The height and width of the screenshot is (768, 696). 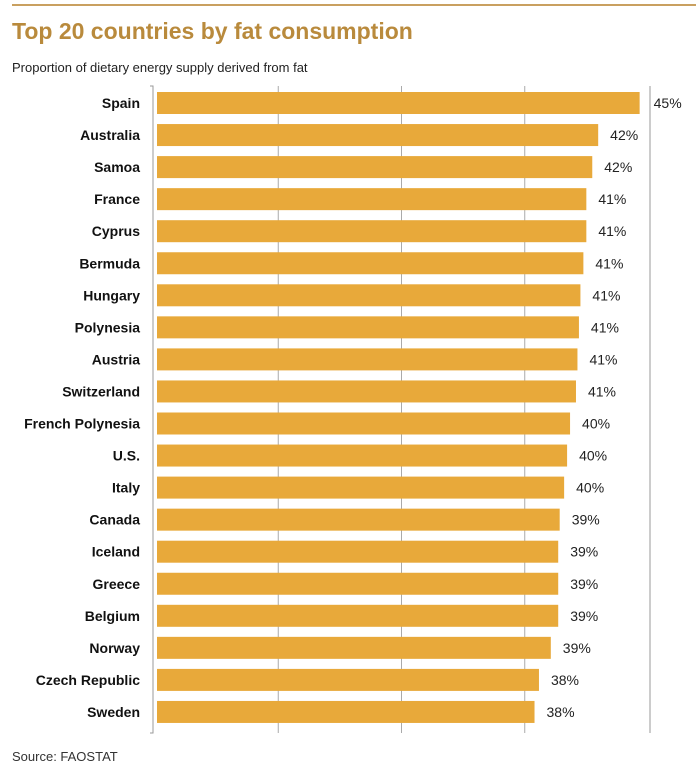 I want to click on source-note: Source: FAOSTAT, so click(x=65, y=756).